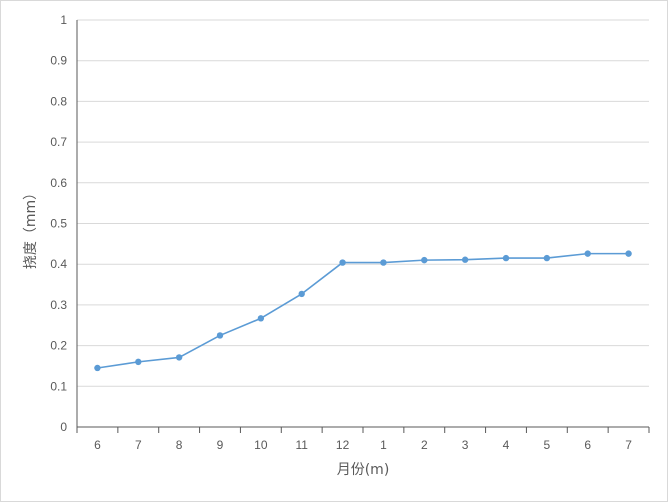  What do you see at coordinates (58, 305) in the screenshot?
I see `y-tick-label: 0.3` at bounding box center [58, 305].